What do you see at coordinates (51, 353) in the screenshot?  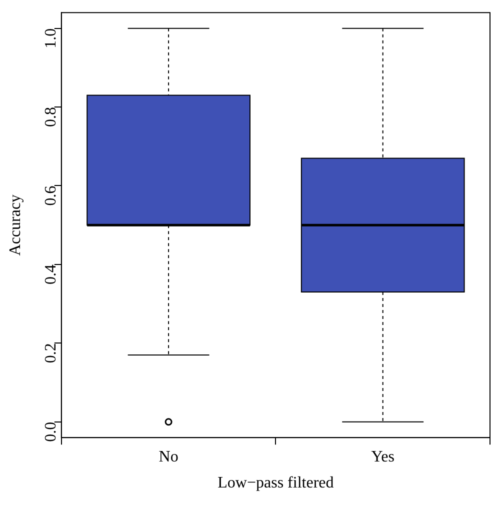 I see `y-tick-label: 0.2` at bounding box center [51, 353].